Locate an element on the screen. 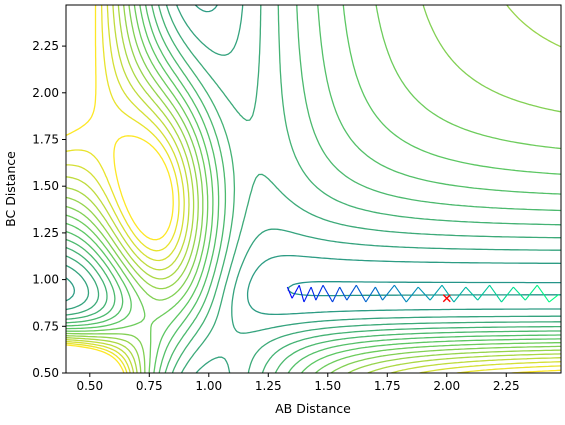 This screenshot has height=425, width=565. y-tick-label: 2.25 is located at coordinates (45, 46).